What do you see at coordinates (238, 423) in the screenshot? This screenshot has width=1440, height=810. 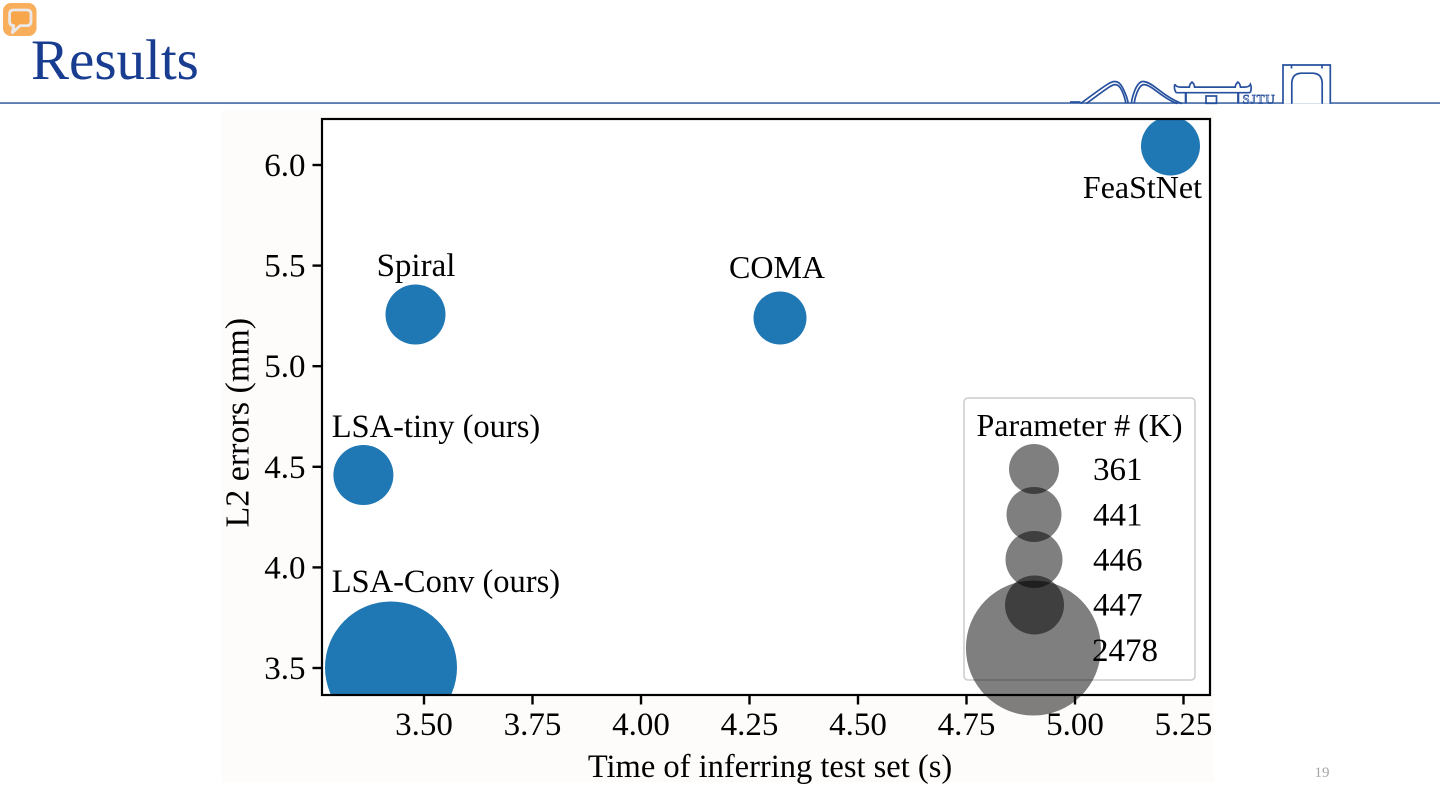 I see `svg-text: L2 errors (mm)` at bounding box center [238, 423].